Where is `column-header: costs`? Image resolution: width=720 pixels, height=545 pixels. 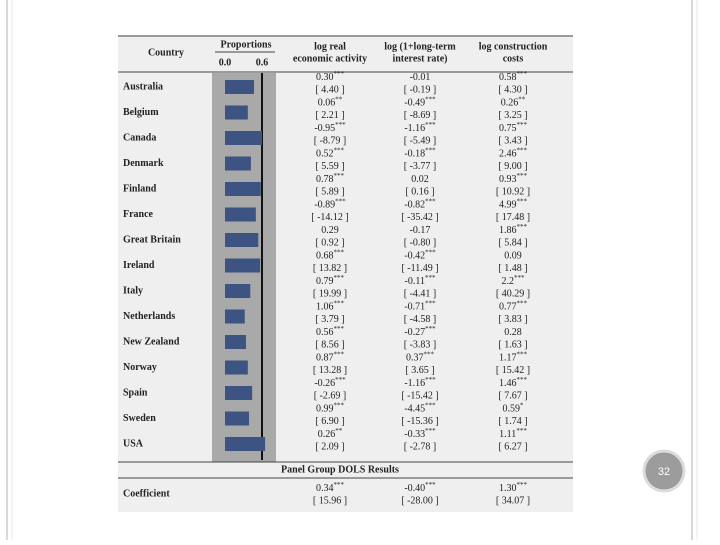
column-header: costs is located at coordinates (513, 58).